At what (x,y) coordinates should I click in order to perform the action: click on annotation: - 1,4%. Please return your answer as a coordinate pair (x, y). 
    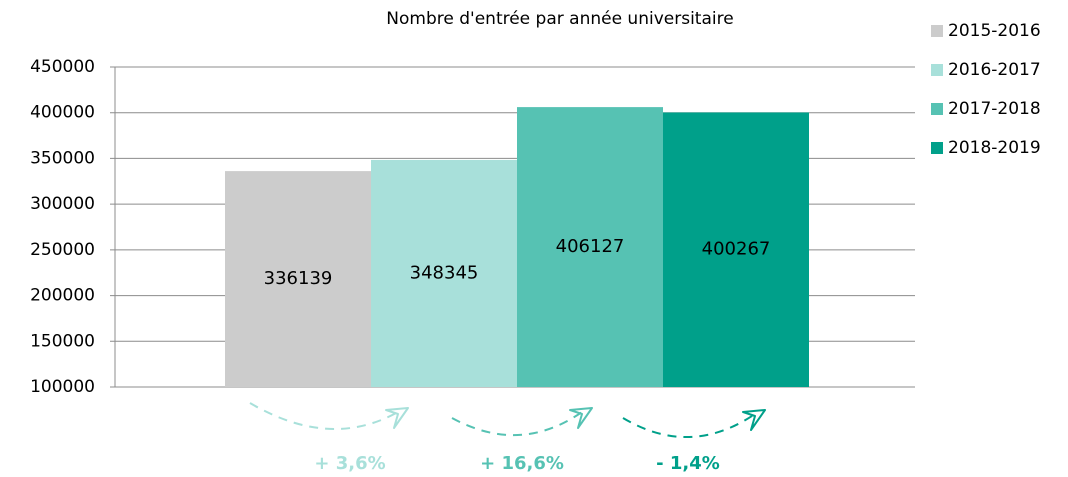
    Looking at the image, I should click on (688, 463).